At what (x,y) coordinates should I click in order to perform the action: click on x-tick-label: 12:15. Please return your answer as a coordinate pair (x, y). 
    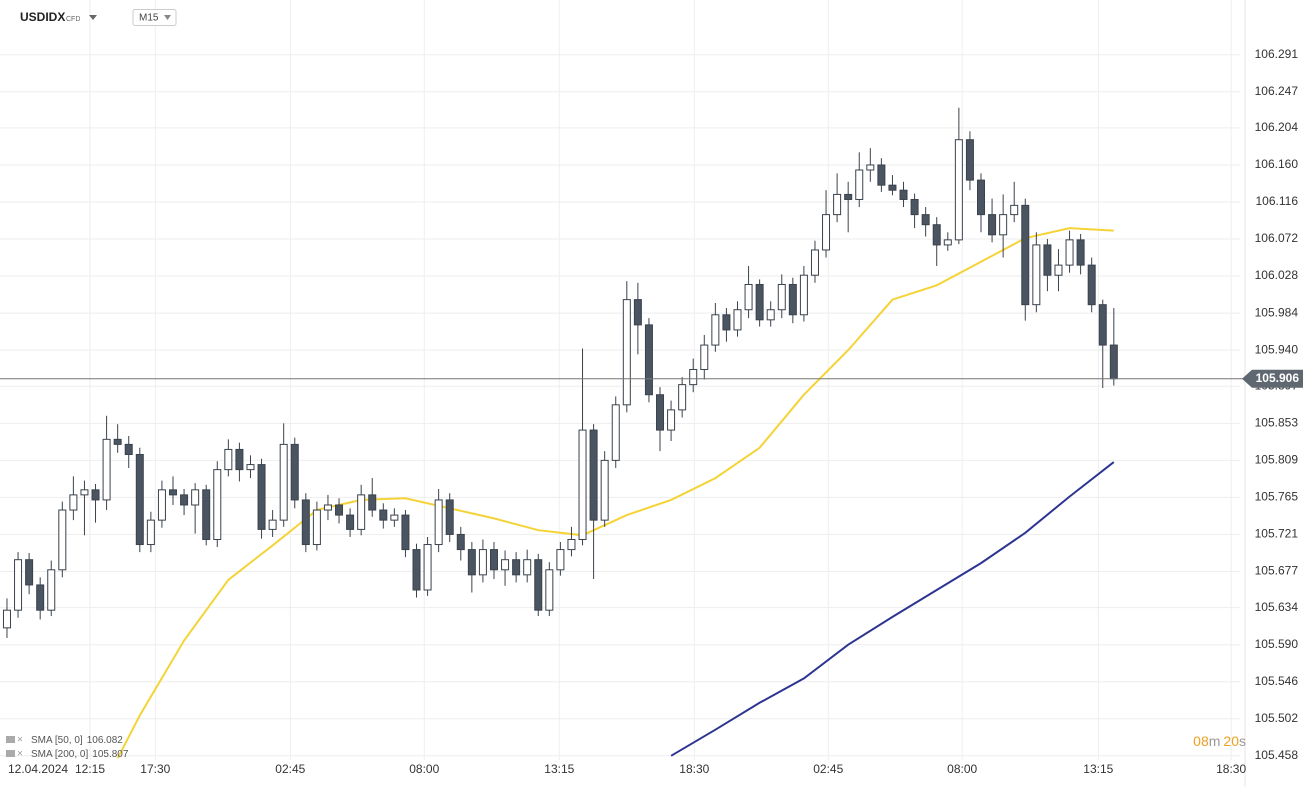
    Looking at the image, I should click on (90, 769).